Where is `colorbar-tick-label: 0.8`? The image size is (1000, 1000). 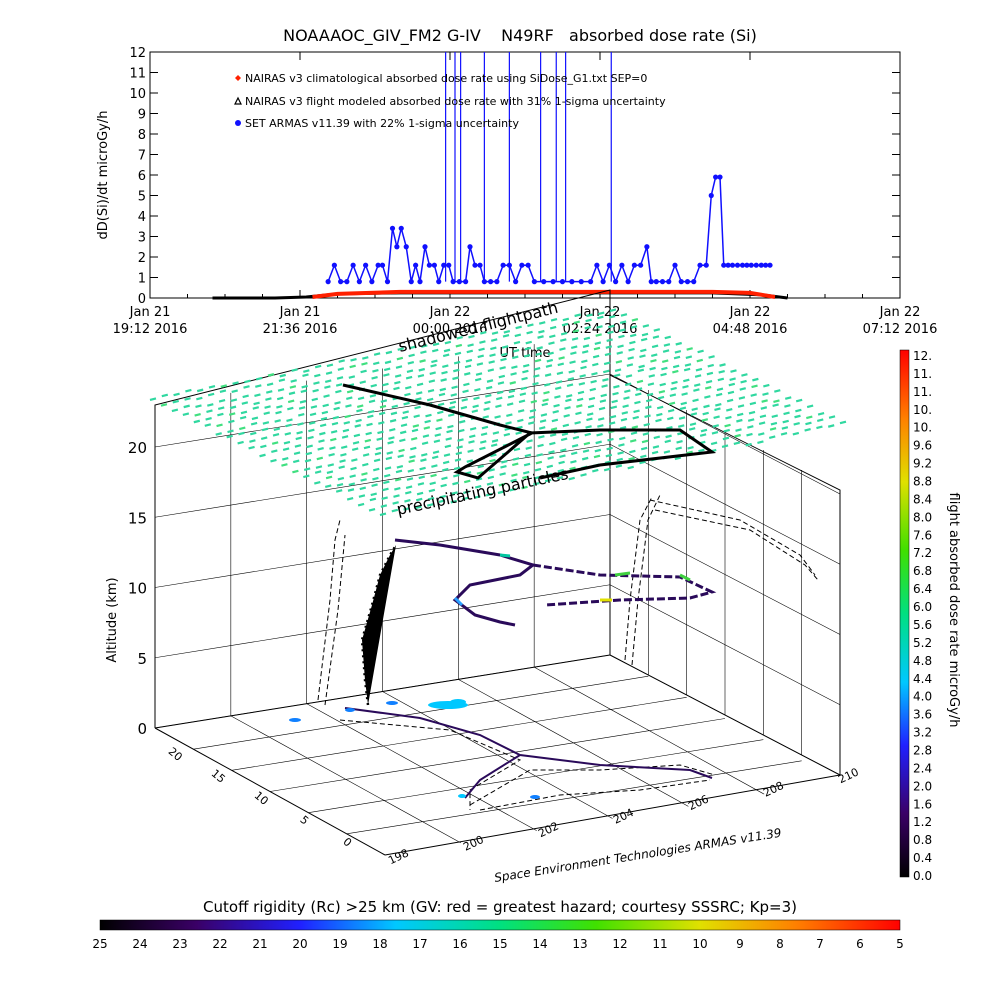 colorbar-tick-label: 0.8 is located at coordinates (922, 840).